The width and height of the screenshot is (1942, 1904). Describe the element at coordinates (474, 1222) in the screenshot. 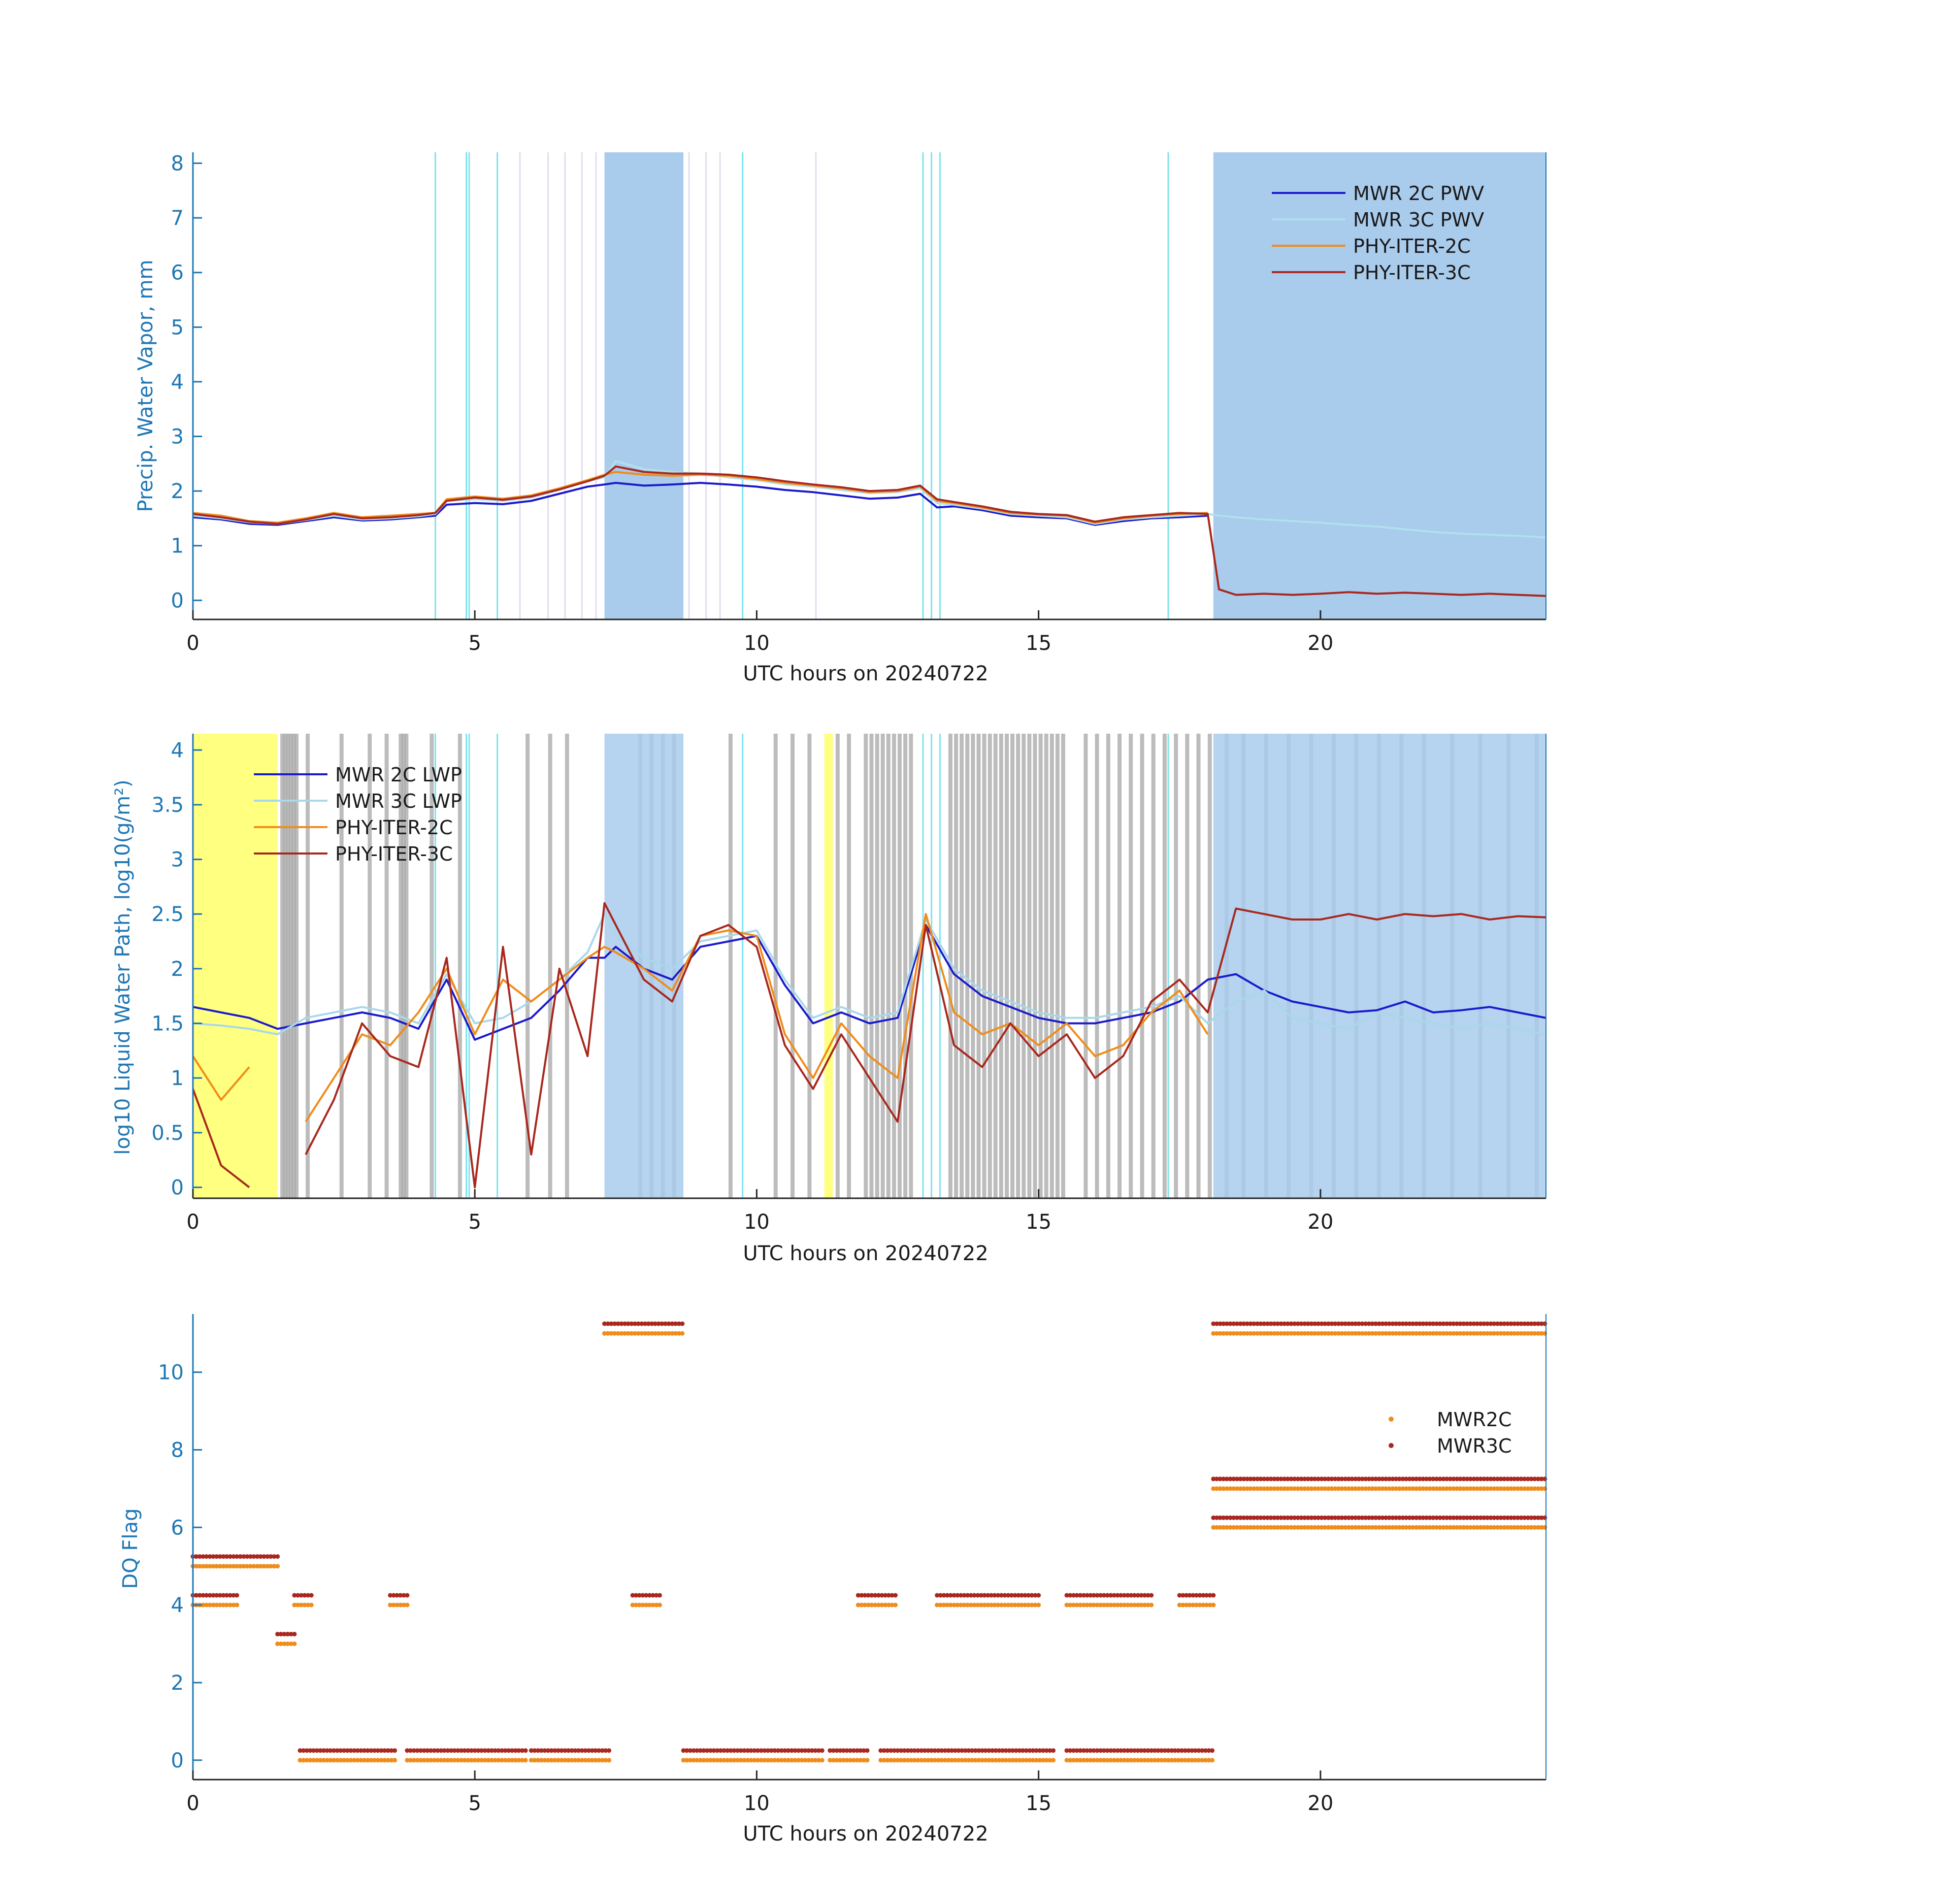

I see `x-tick-label: 5` at that location.